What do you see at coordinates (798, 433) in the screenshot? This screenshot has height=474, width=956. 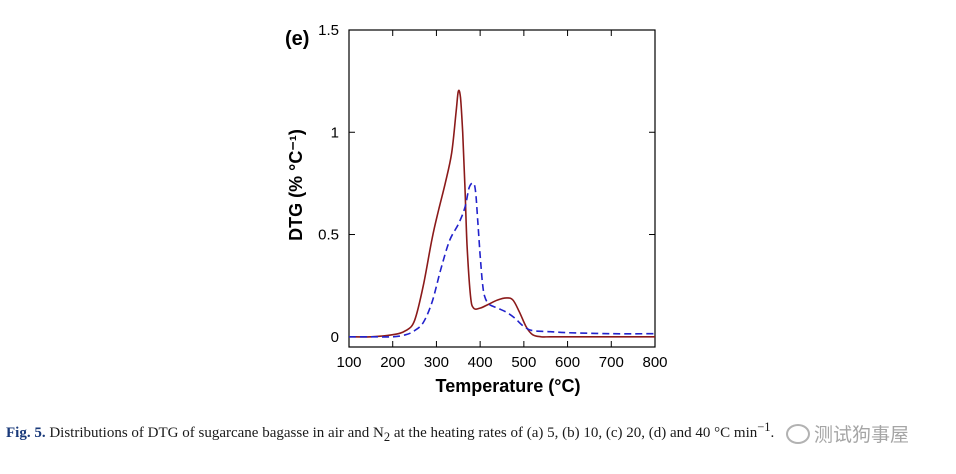 I see `wechat-icon` at bounding box center [798, 433].